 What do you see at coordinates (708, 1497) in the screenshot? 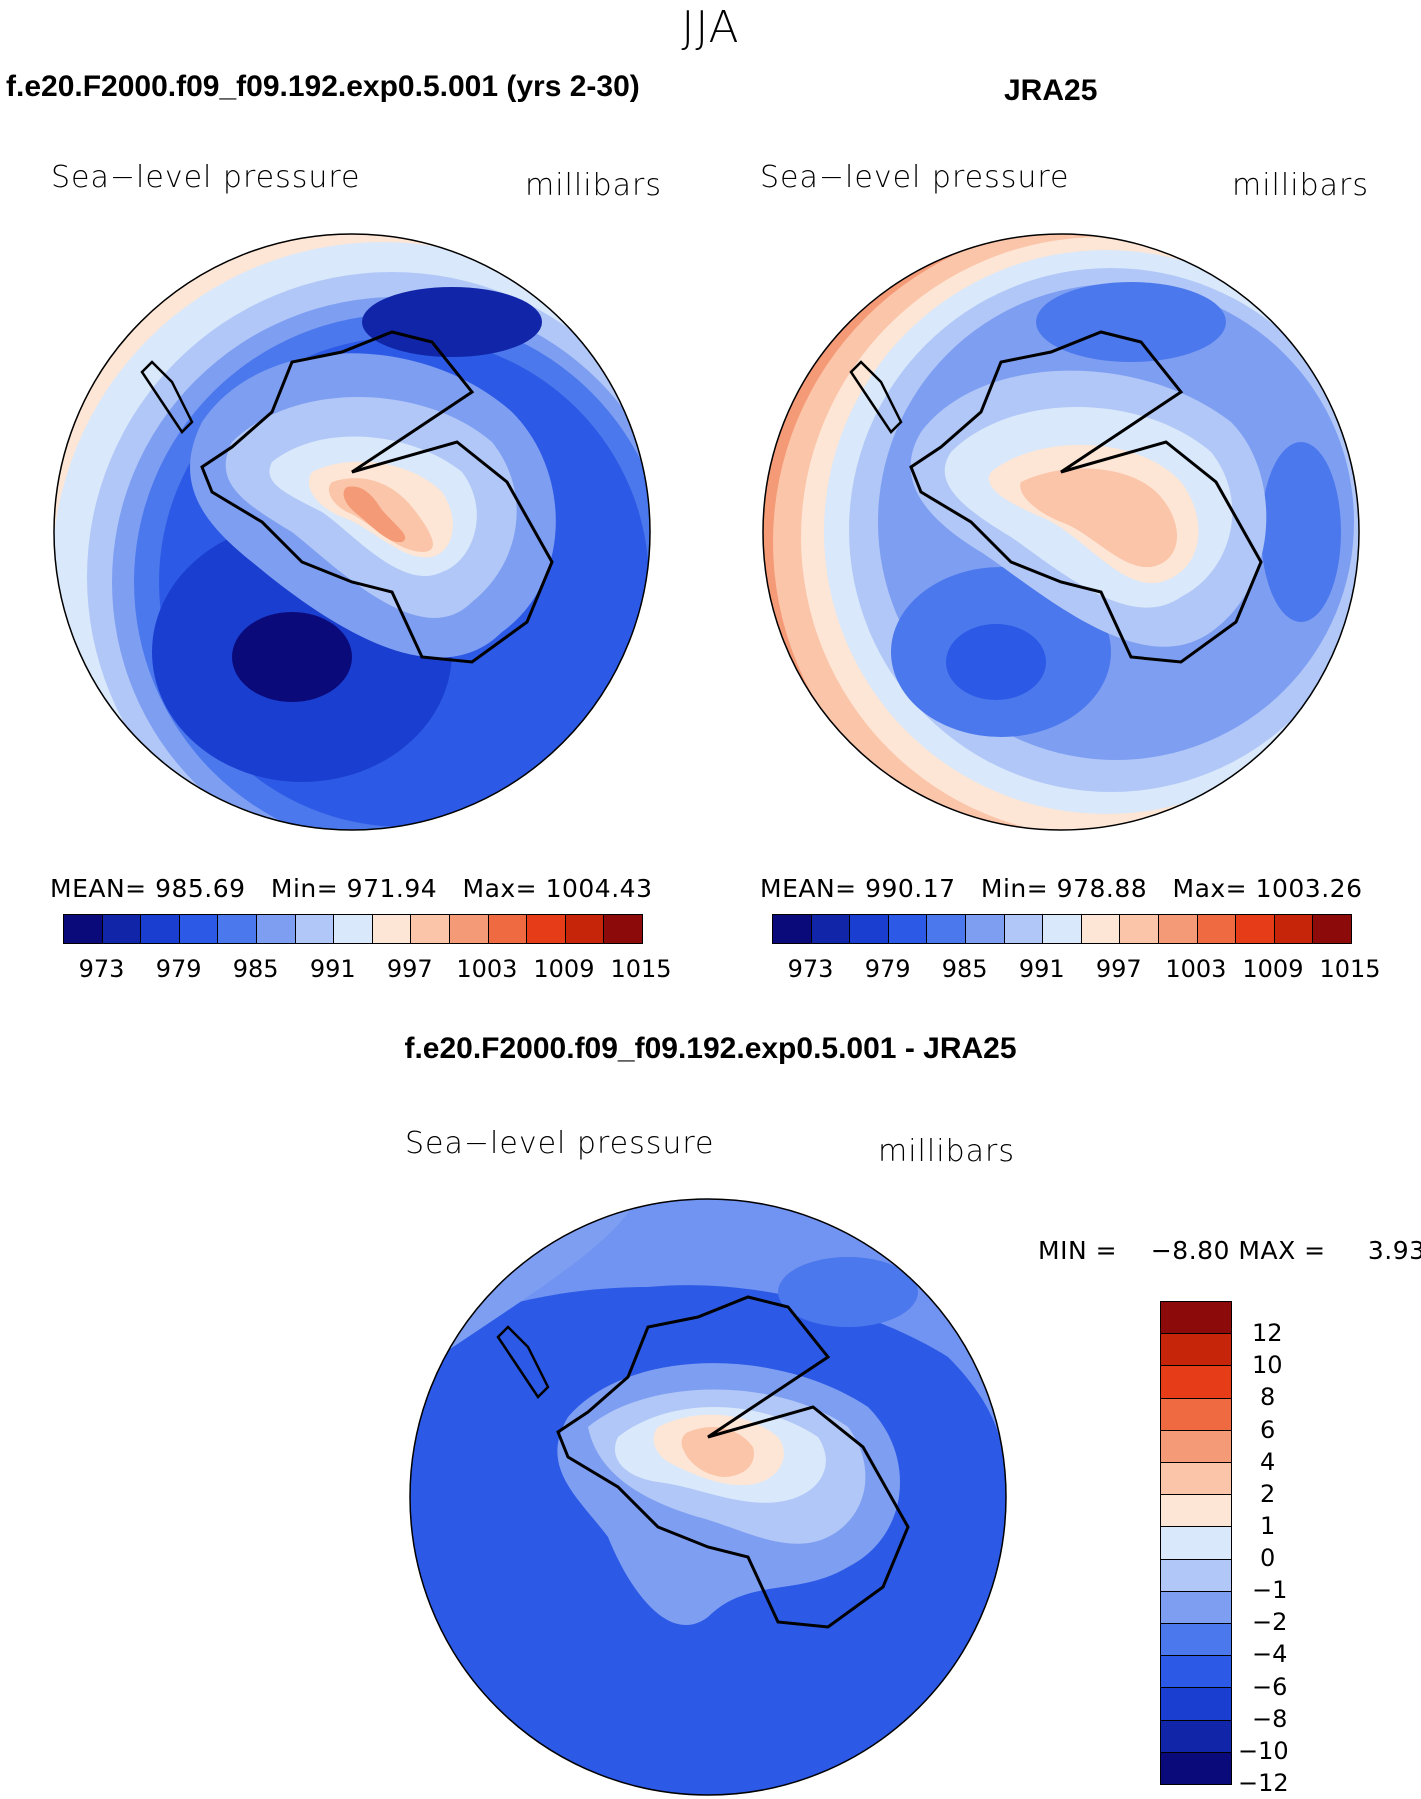
I see `map-difference` at bounding box center [708, 1497].